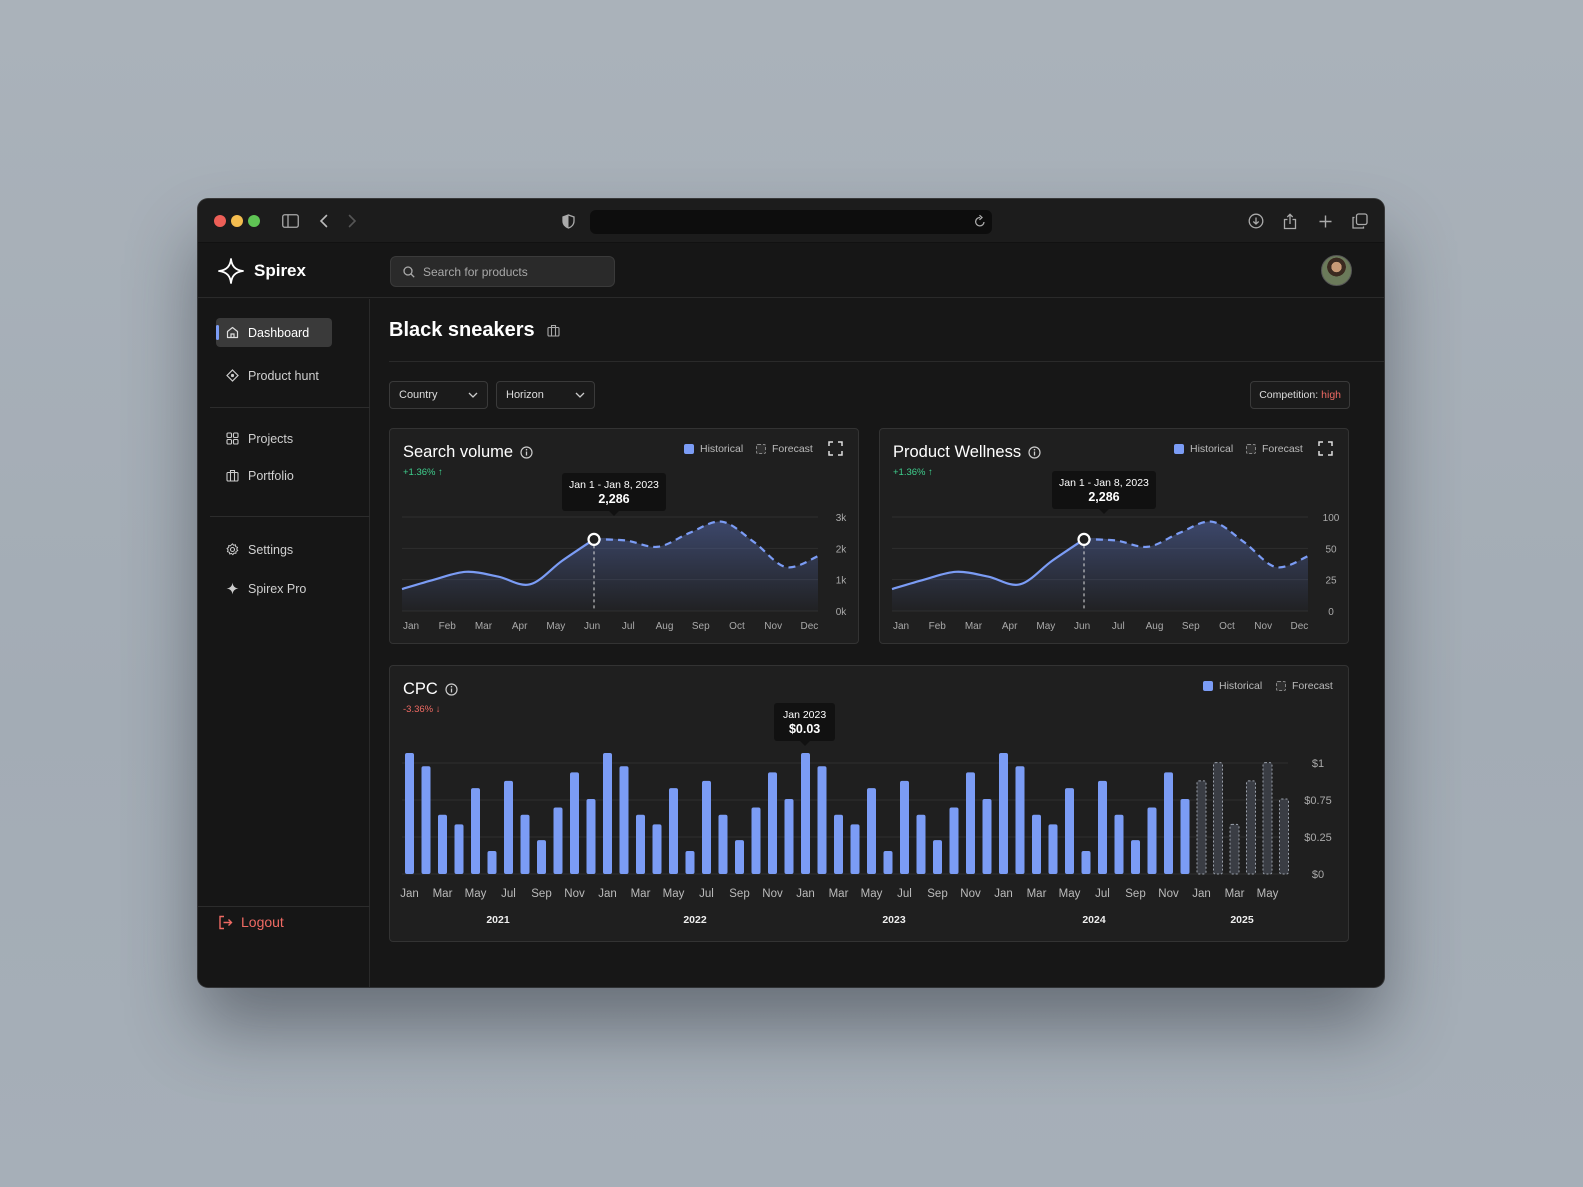 The image size is (1583, 1187). I want to click on tooltip-value: 2,286, so click(1104, 497).